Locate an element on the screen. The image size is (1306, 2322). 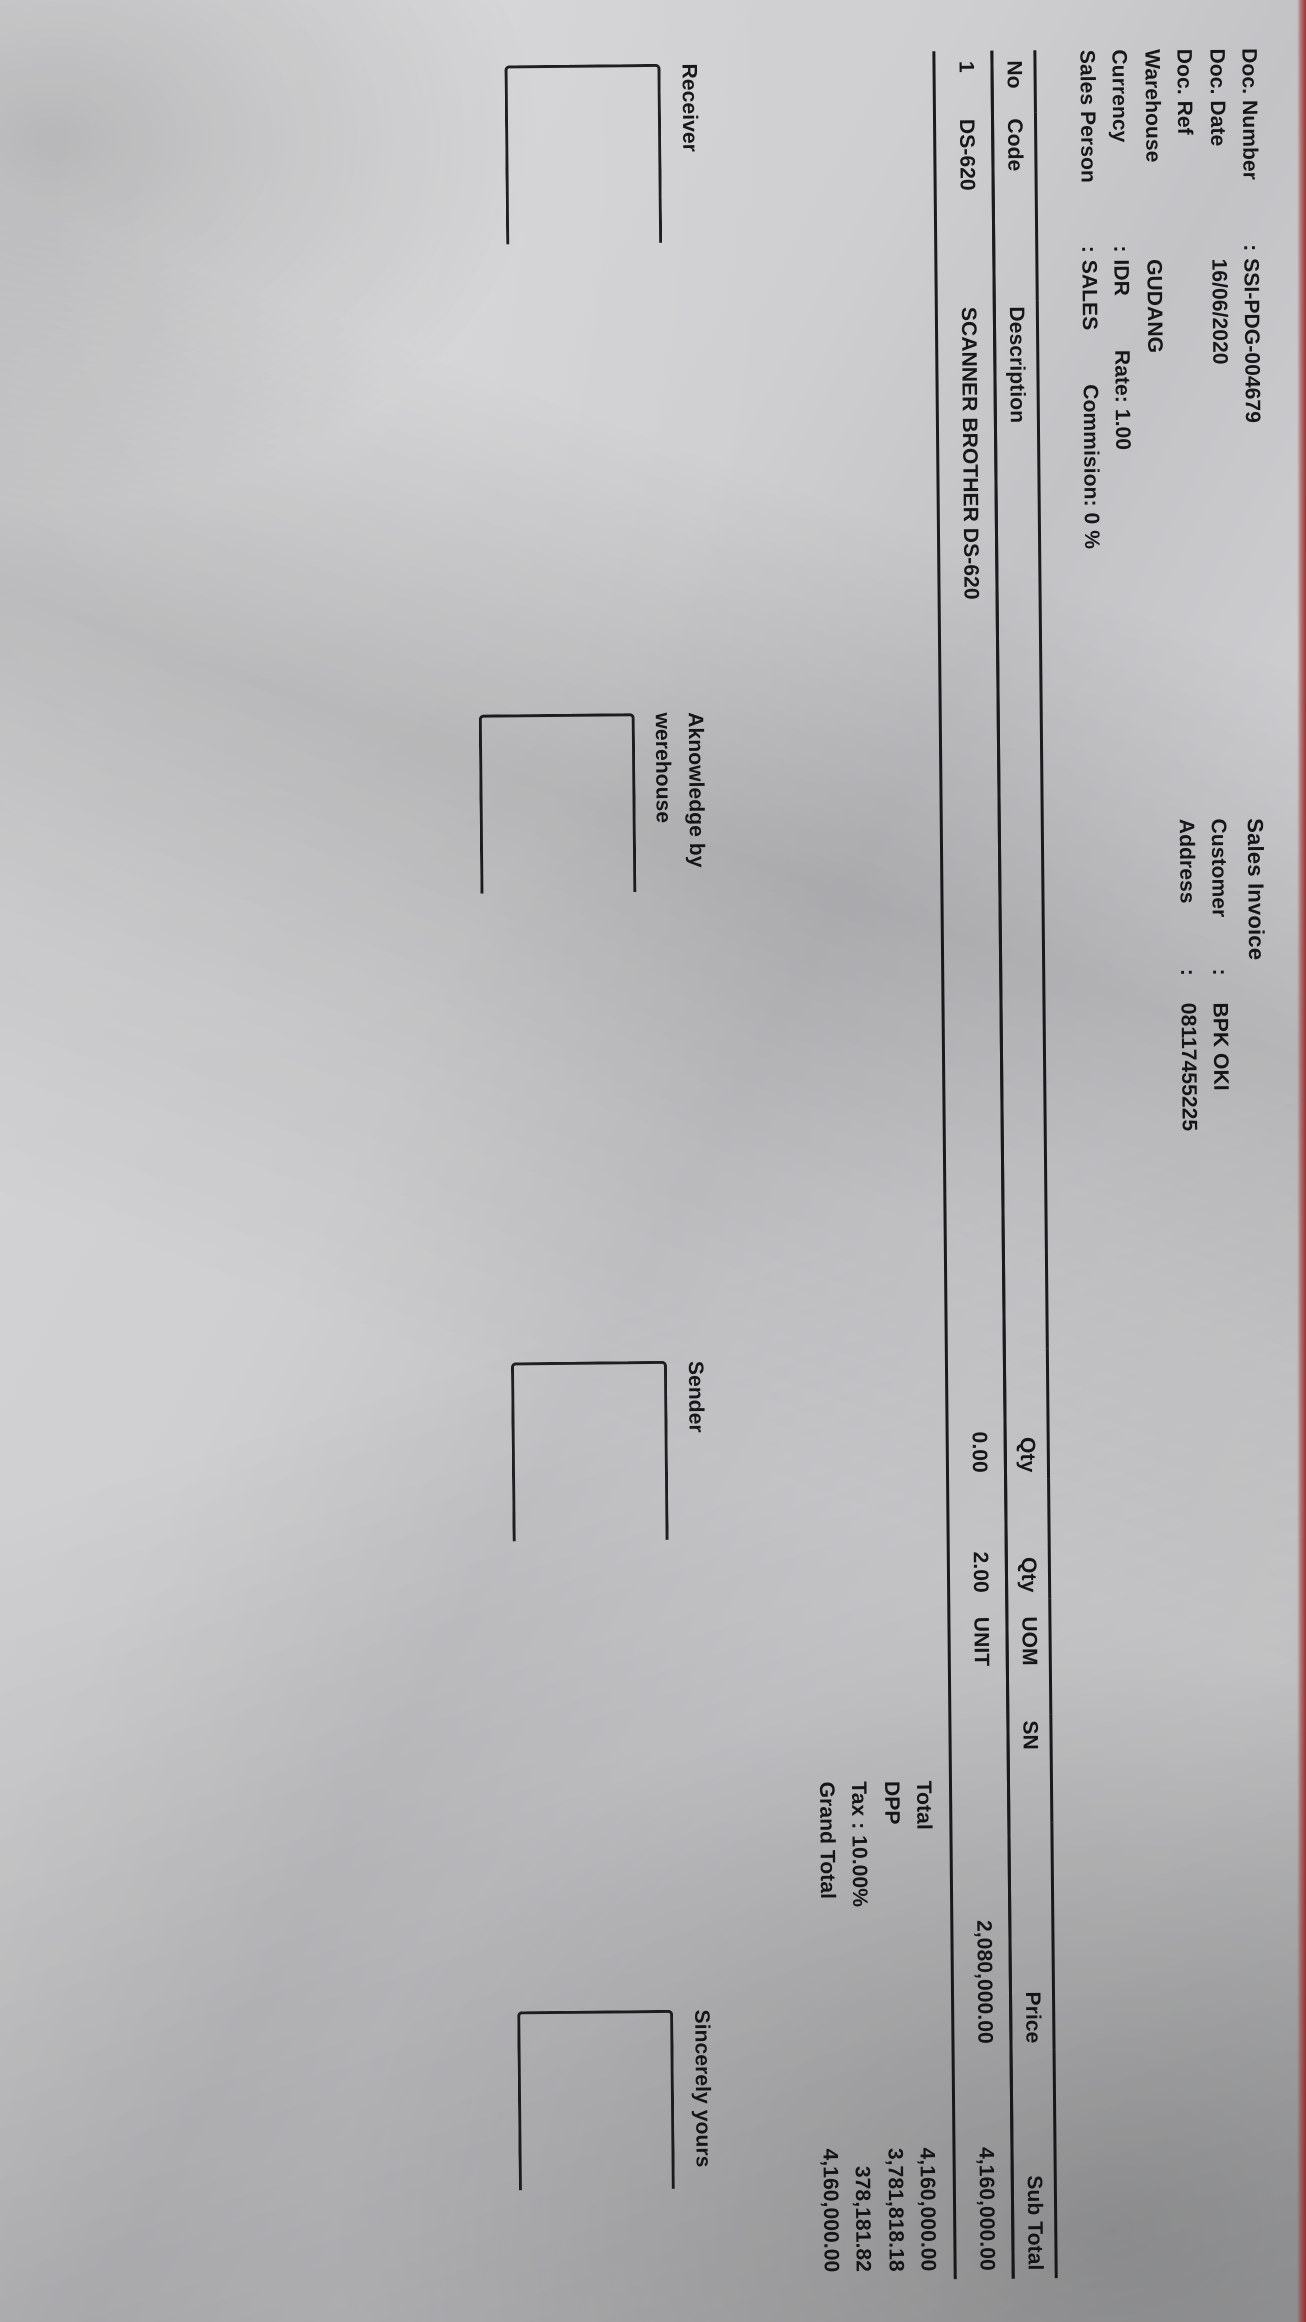
totals-row-grand-total: Grand Total 4,160,000.00 is located at coordinates (828, 2030).